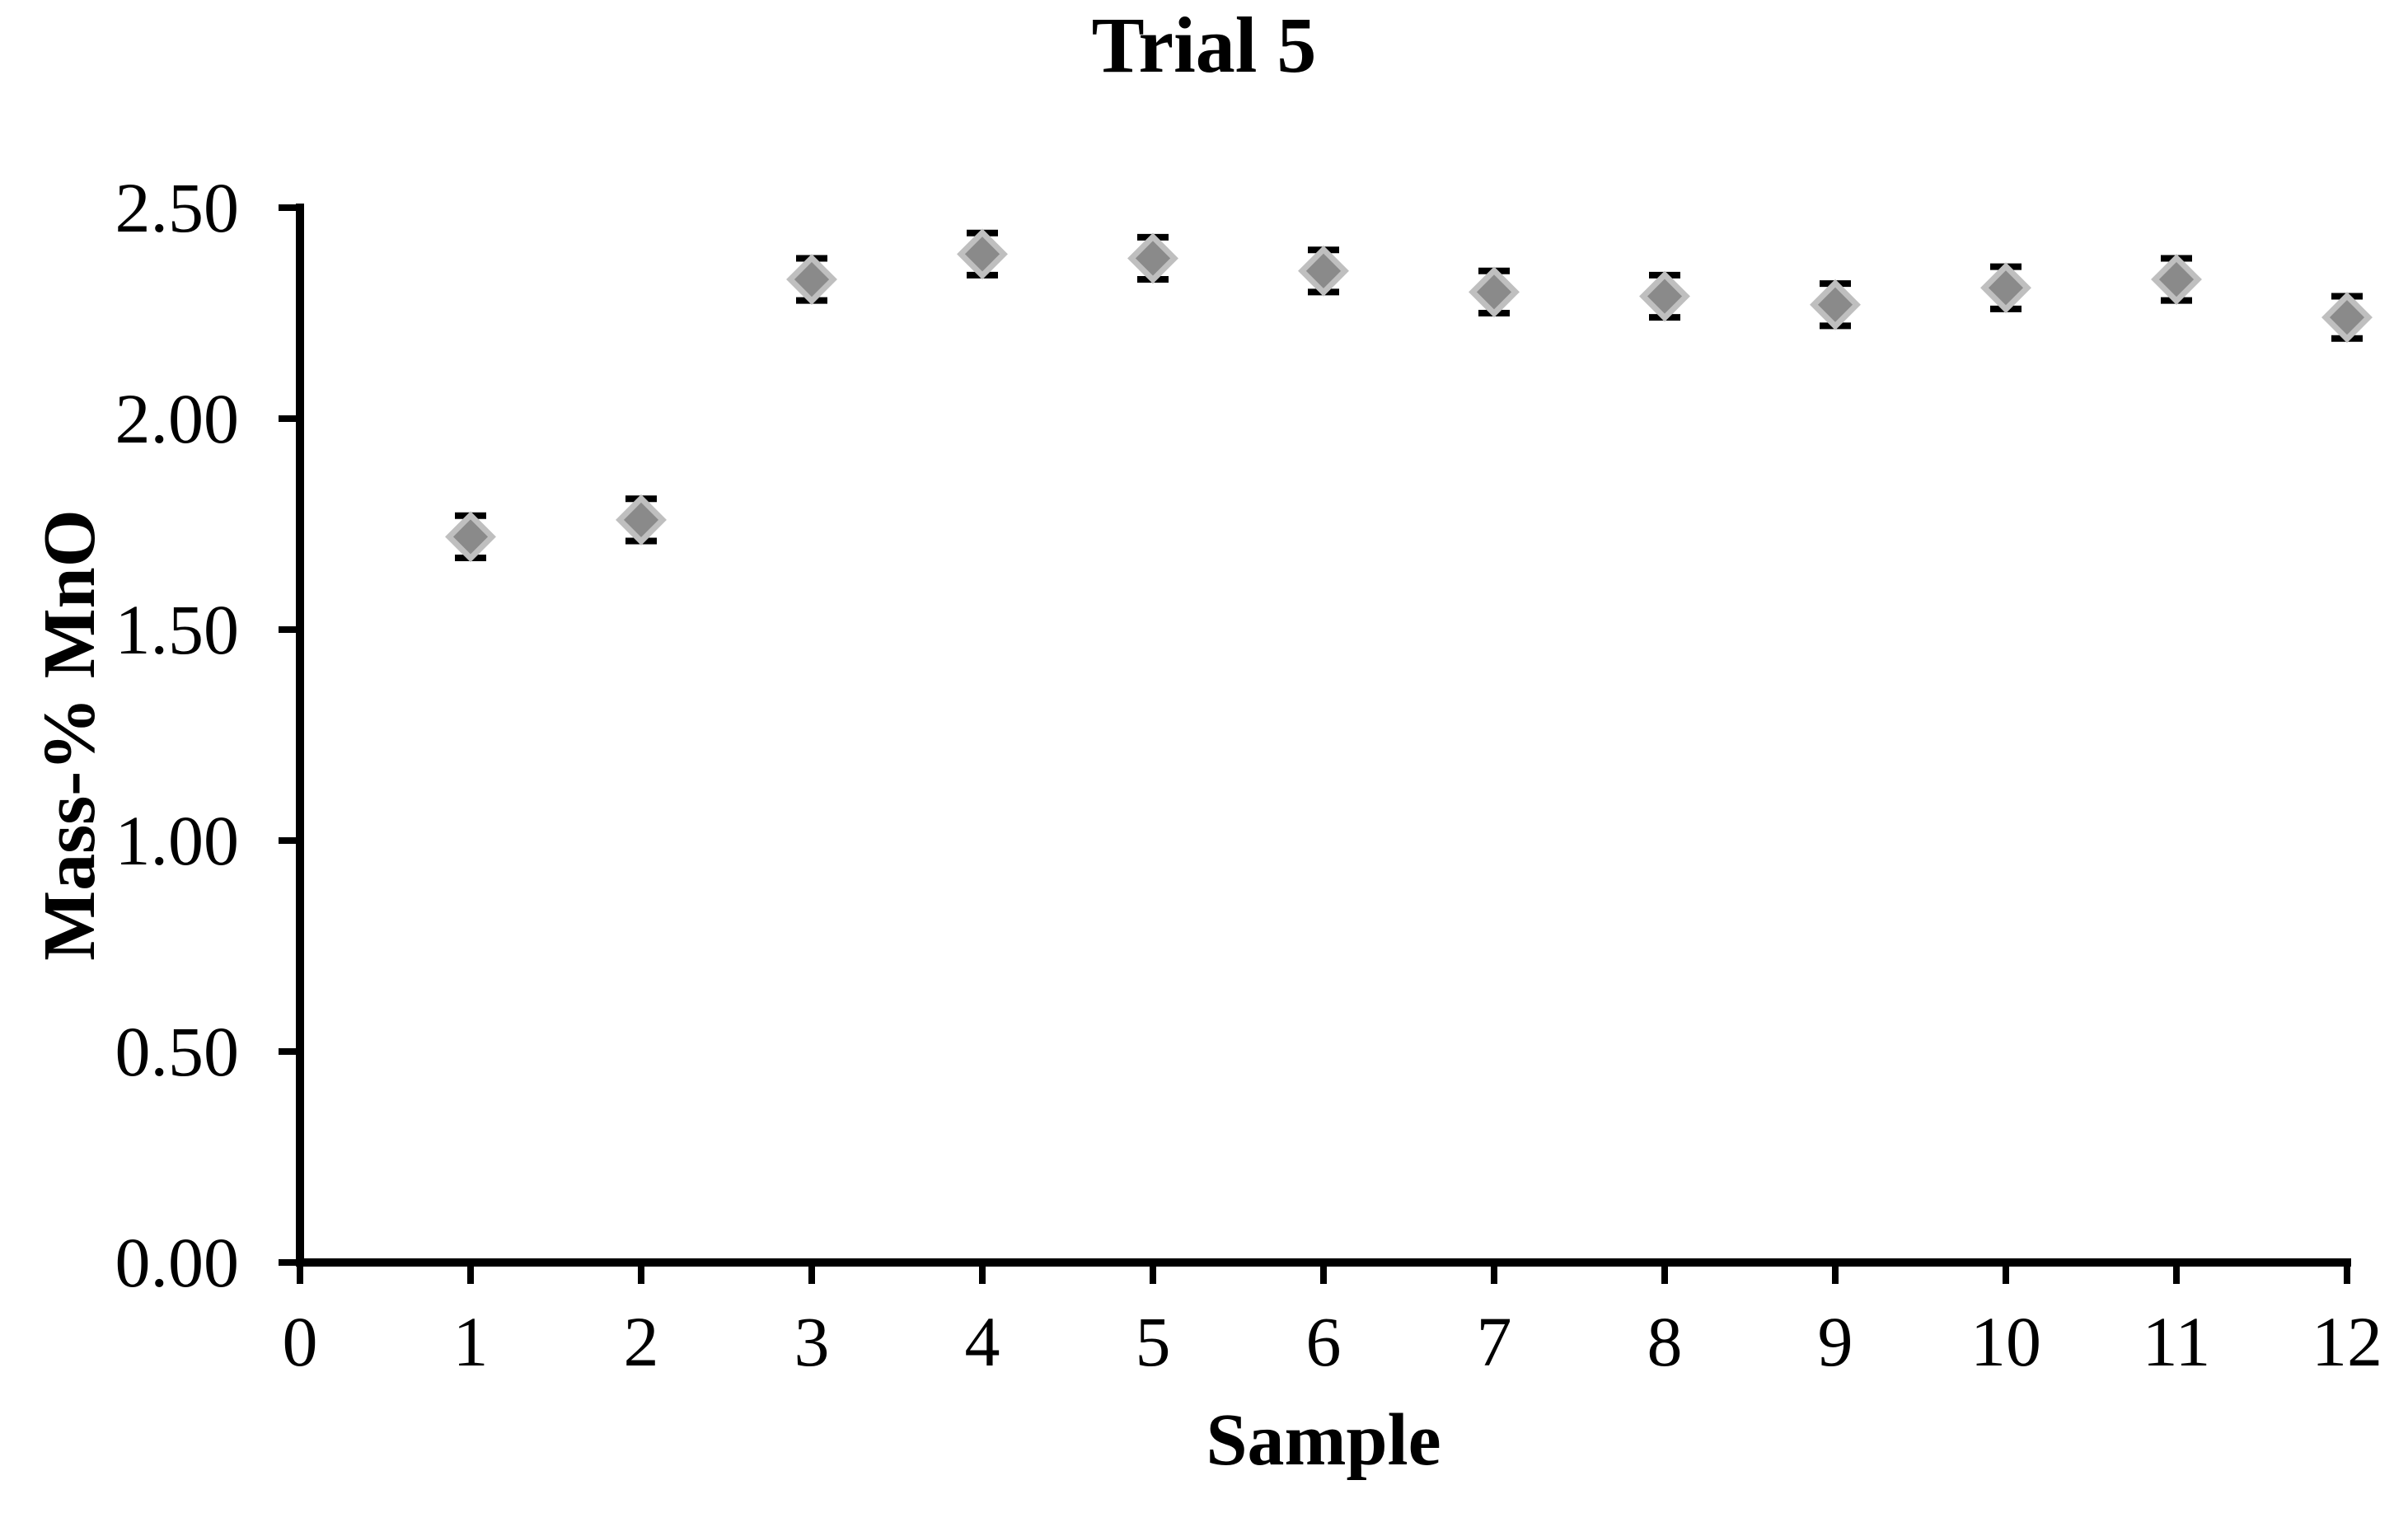 Image resolution: width=2408 pixels, height=1513 pixels. What do you see at coordinates (178, 1051) in the screenshot?
I see `y-tick-label: 0.50` at bounding box center [178, 1051].